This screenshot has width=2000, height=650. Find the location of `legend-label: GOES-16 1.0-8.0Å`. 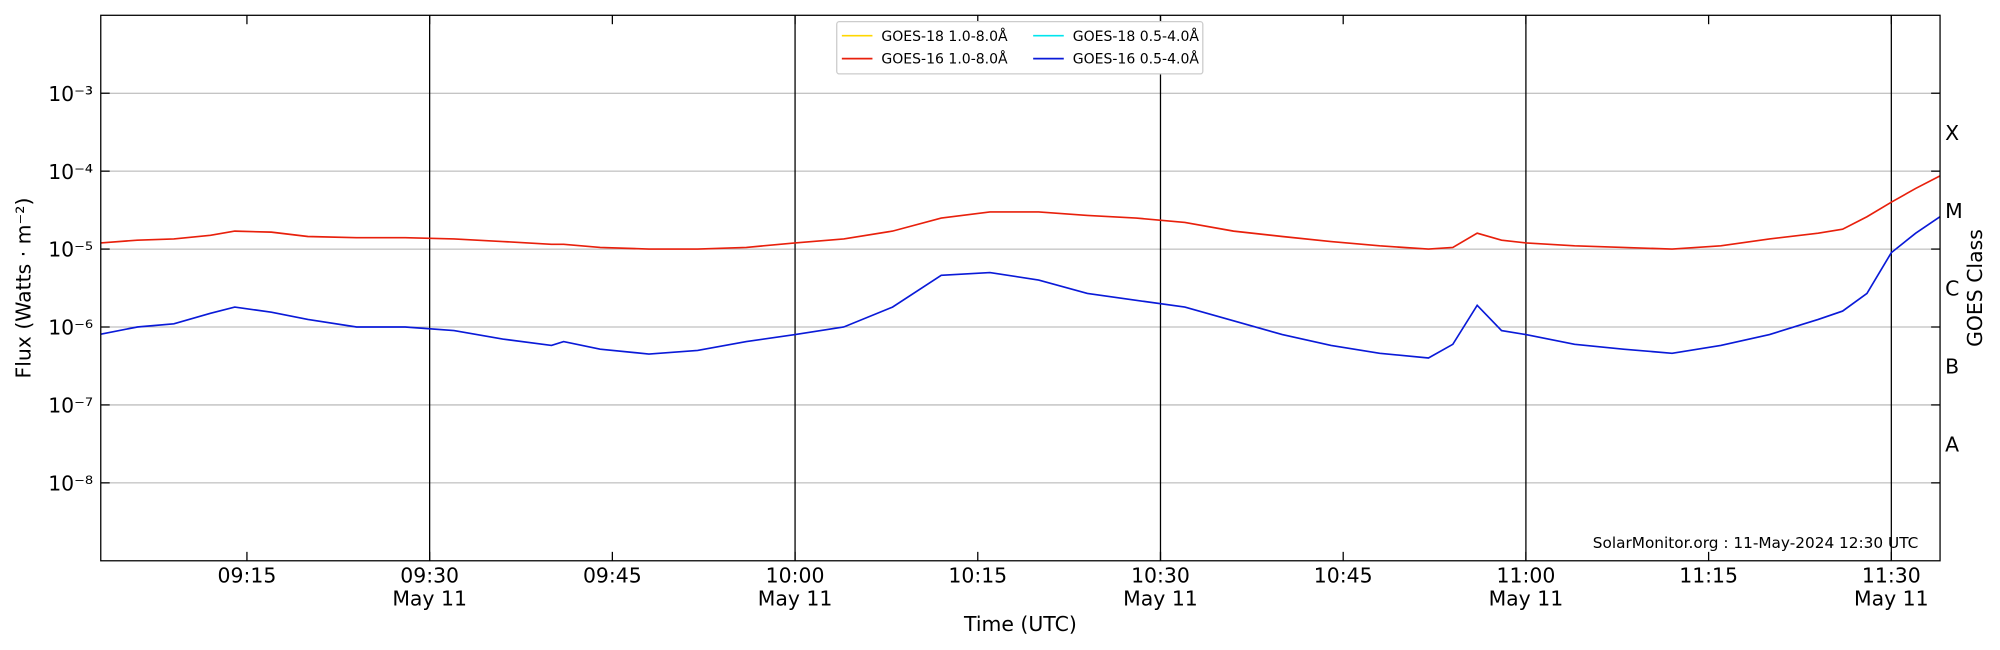

legend-label: GOES-16 1.0-8.0Å is located at coordinates (944, 59).